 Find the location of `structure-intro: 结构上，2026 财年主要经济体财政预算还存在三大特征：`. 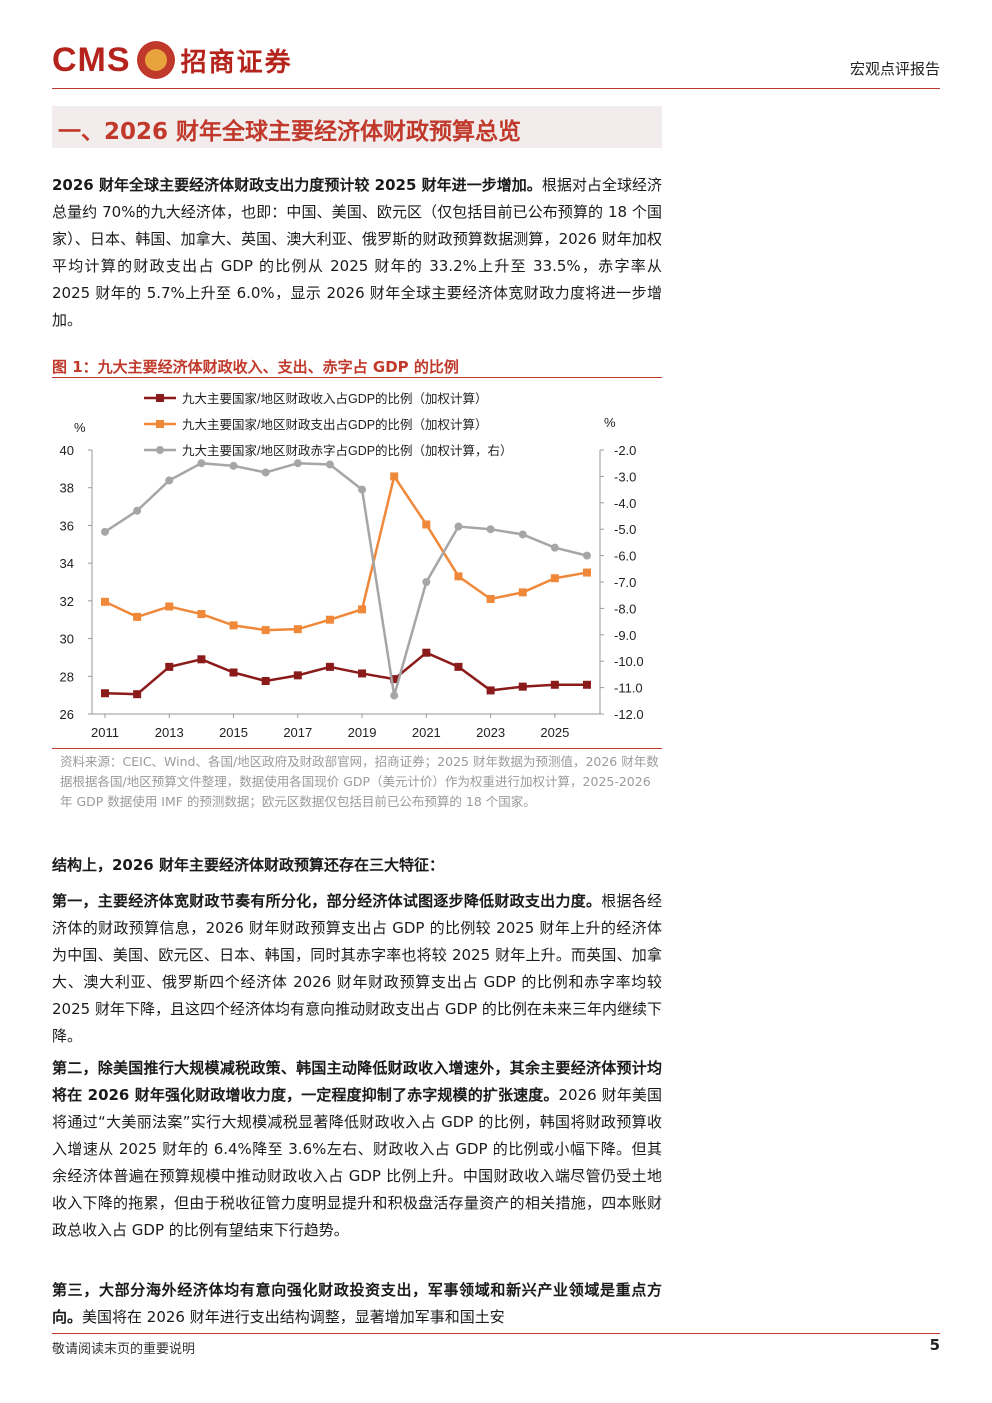

structure-intro: 结构上，2026 财年主要经济体财政预算还存在三大特征： is located at coordinates (248, 865).